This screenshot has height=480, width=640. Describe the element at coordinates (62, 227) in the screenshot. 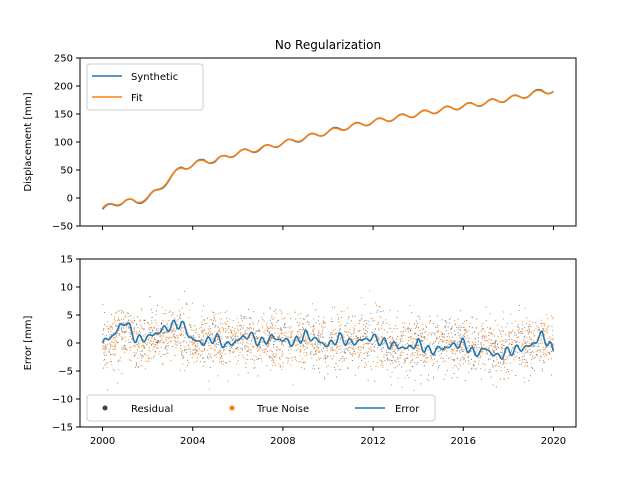

I see `top-y-tick-label: −50` at that location.